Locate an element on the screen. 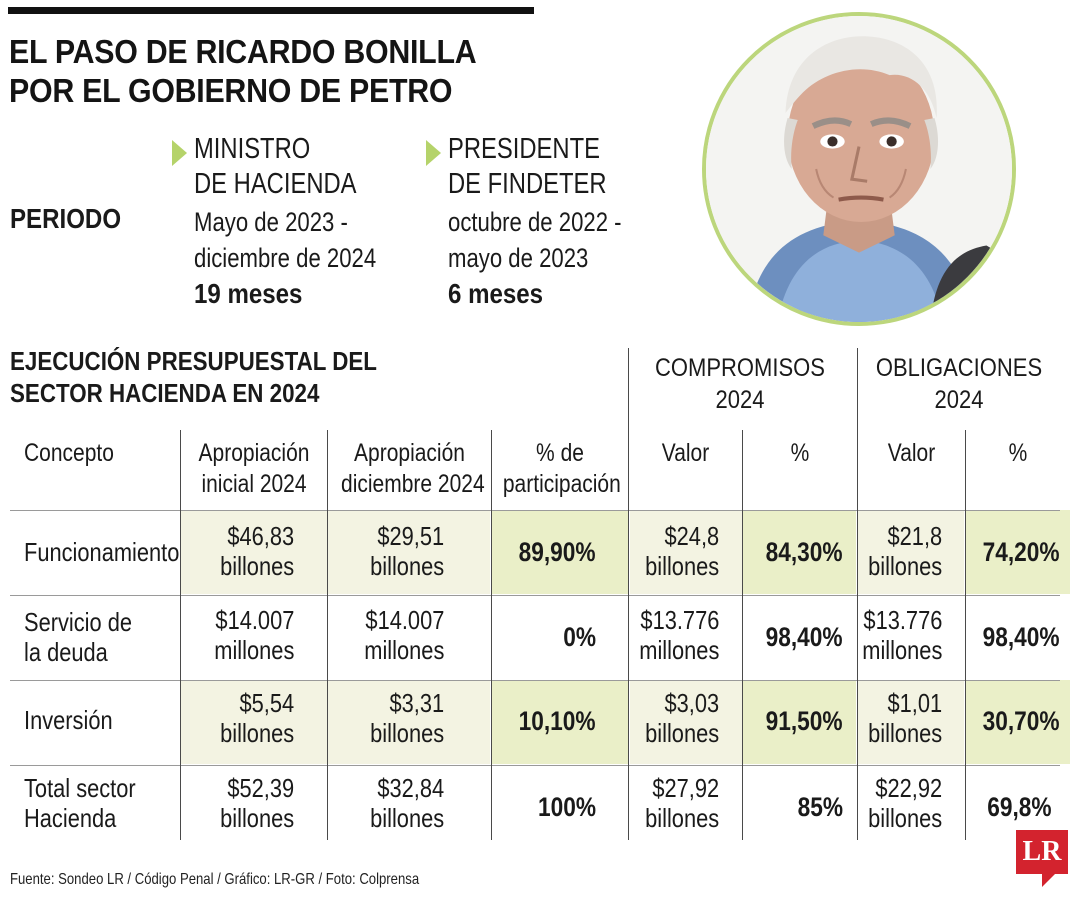 This screenshot has width=1080, height=900. cell-compromisos-pct: 85% is located at coordinates (820, 807).